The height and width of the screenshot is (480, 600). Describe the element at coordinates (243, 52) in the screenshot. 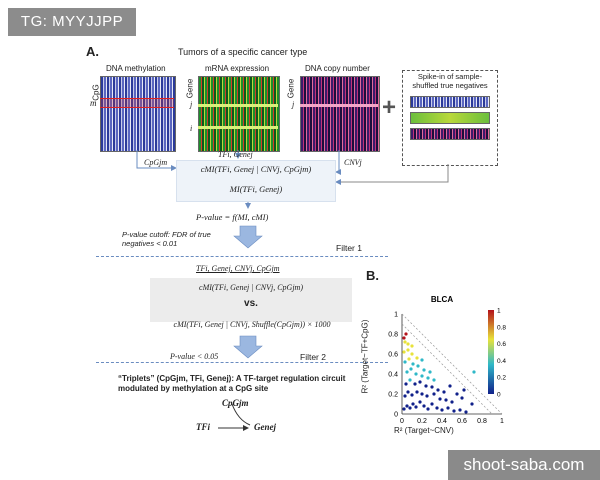

I see `panel-a-title: Tumors of a specific cancer type` at that location.